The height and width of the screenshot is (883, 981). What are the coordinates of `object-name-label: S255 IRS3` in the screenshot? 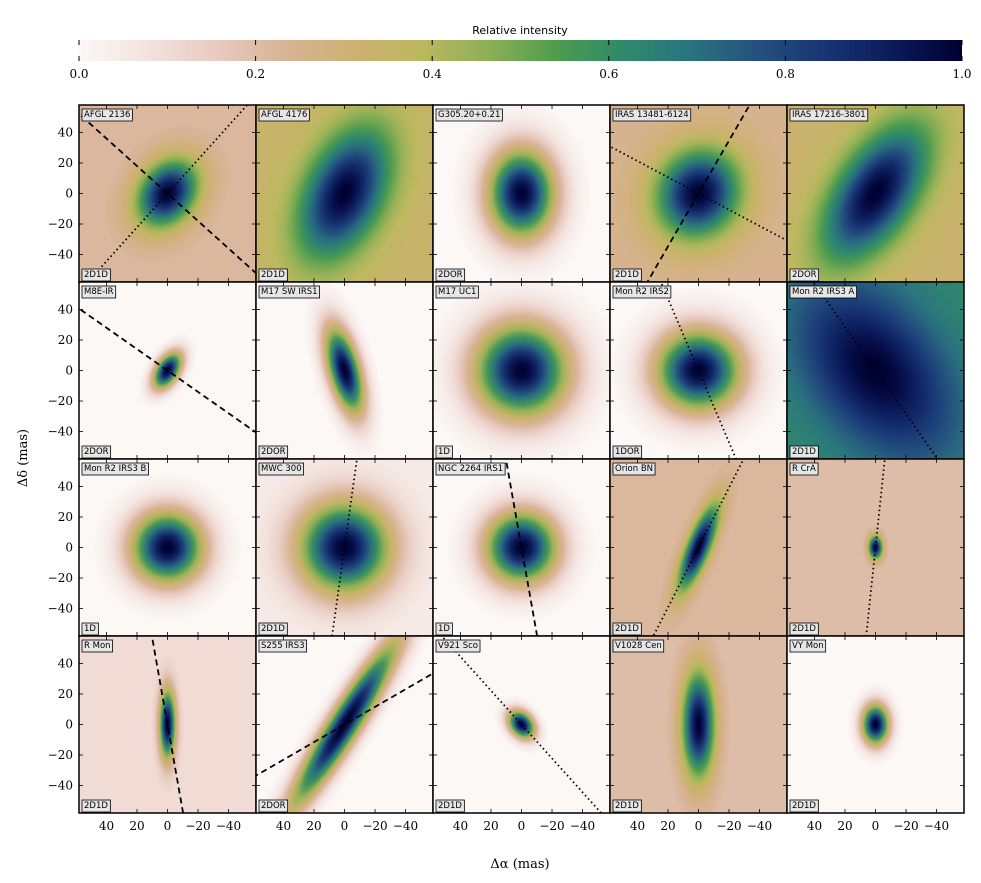 It's located at (283, 646).